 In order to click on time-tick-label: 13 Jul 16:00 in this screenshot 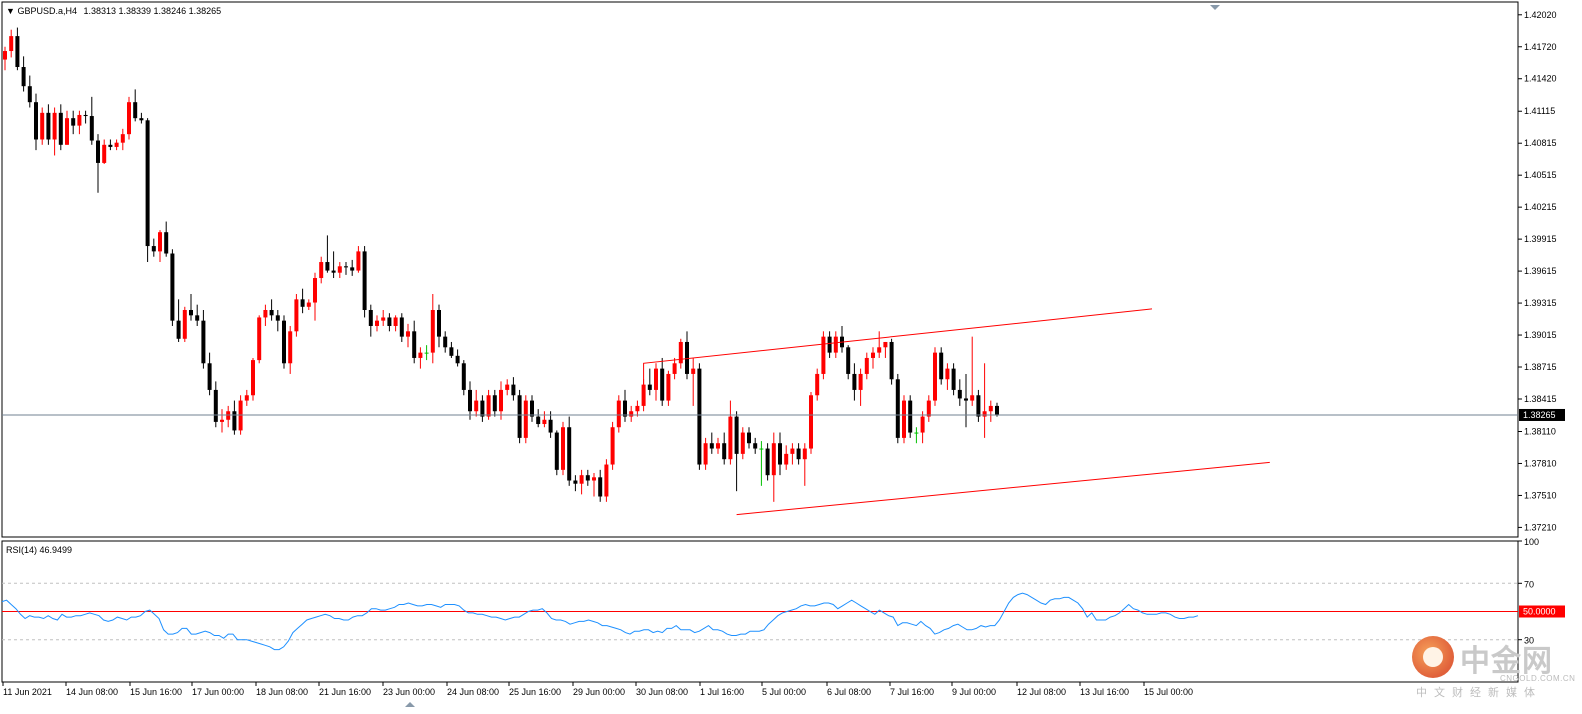, I will do `click(1104, 692)`.